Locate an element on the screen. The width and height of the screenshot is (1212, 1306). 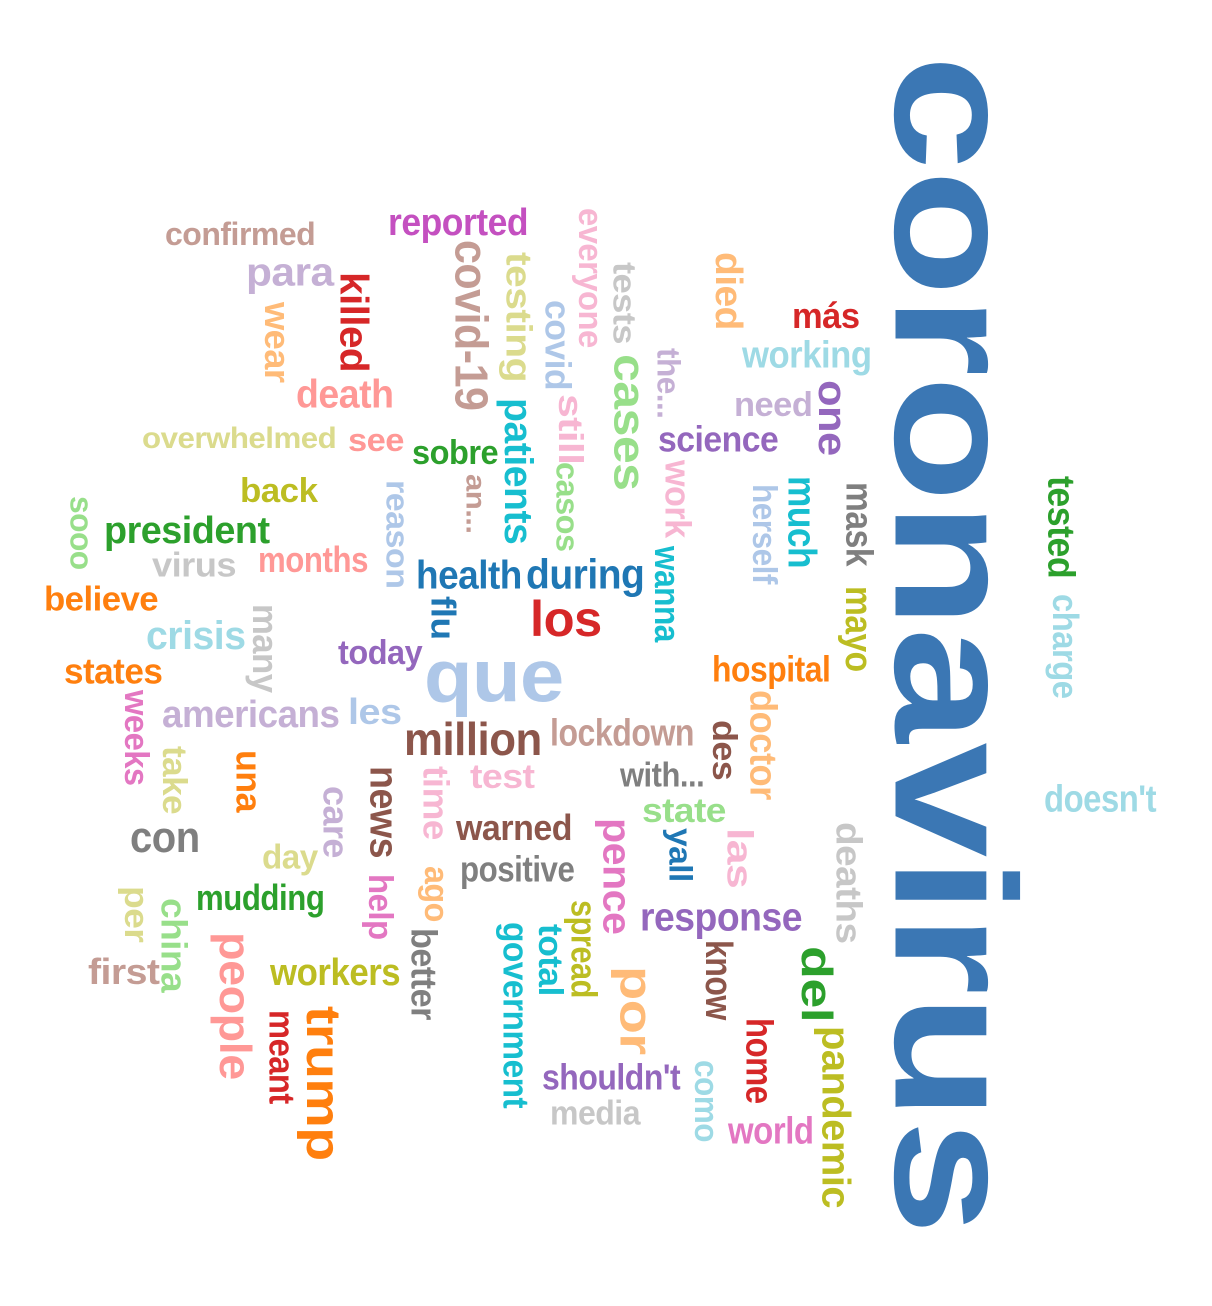
word-cases: cases is located at coordinates (630, 422).